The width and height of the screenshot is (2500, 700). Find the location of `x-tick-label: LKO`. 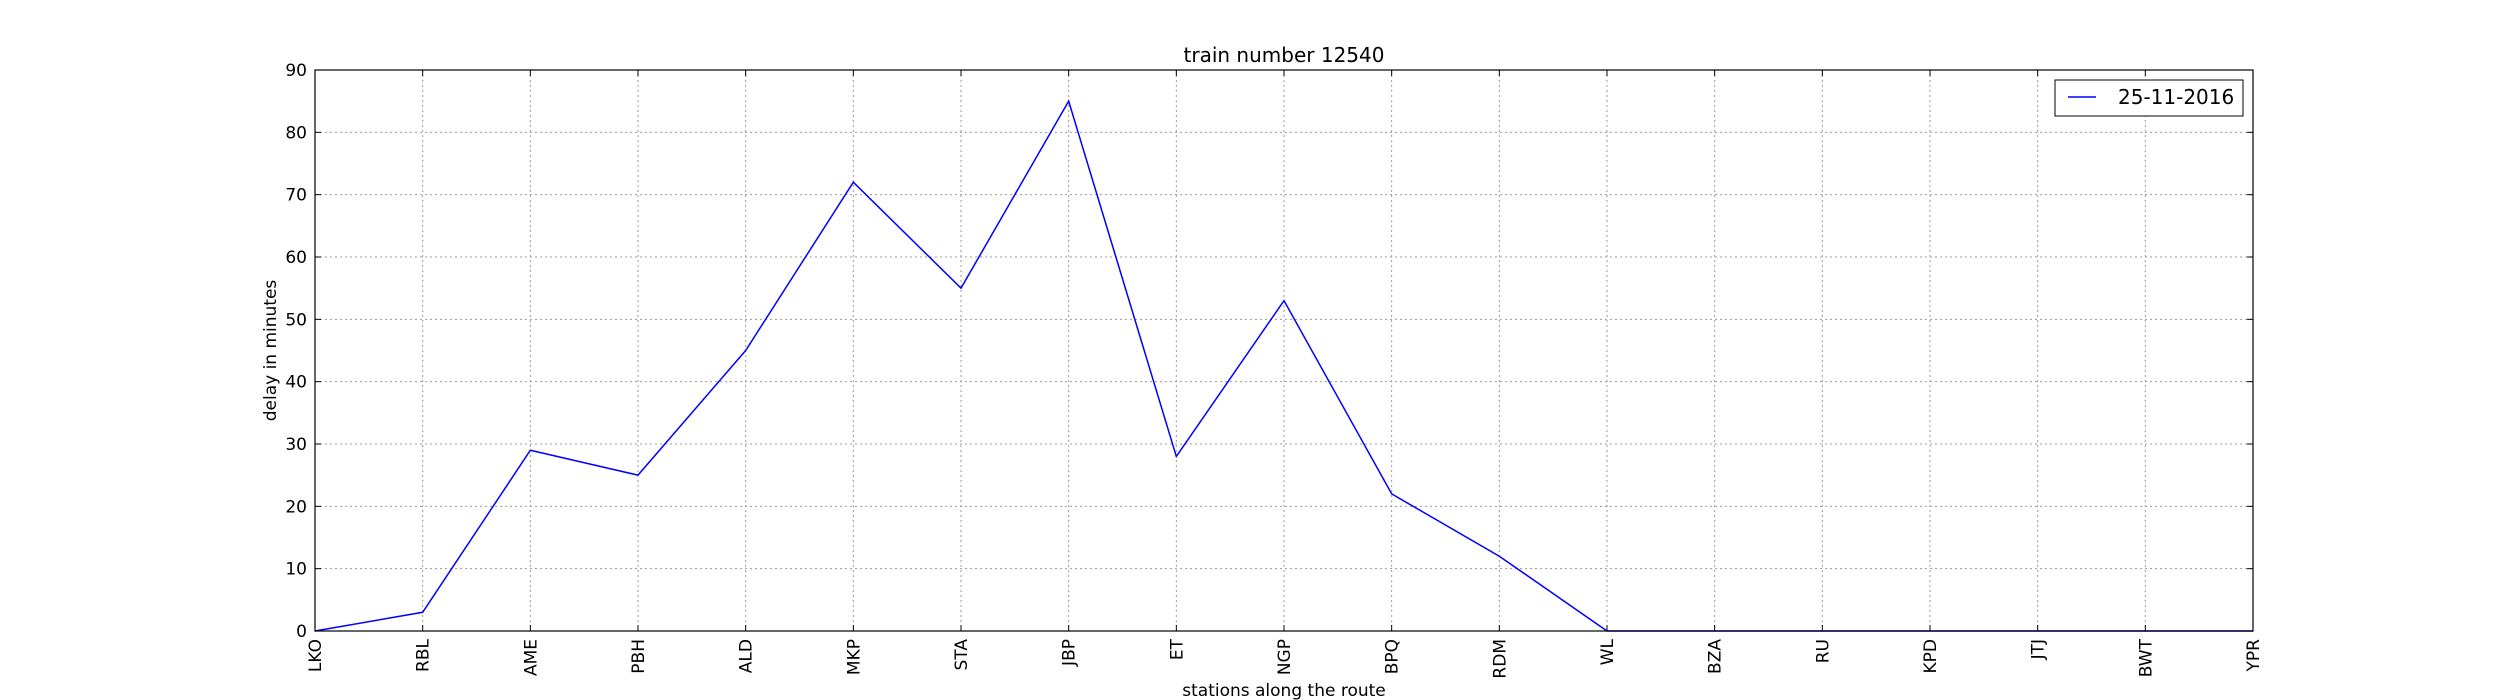

x-tick-label: LKO is located at coordinates (316, 655).